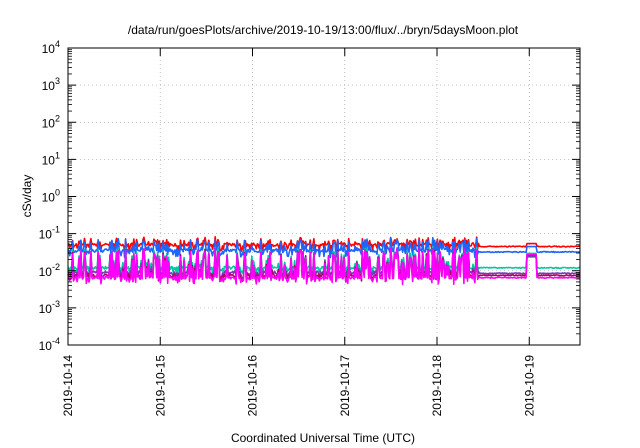  What do you see at coordinates (437, 386) in the screenshot?
I see `x-tick-label: 2019-10-18` at bounding box center [437, 386].